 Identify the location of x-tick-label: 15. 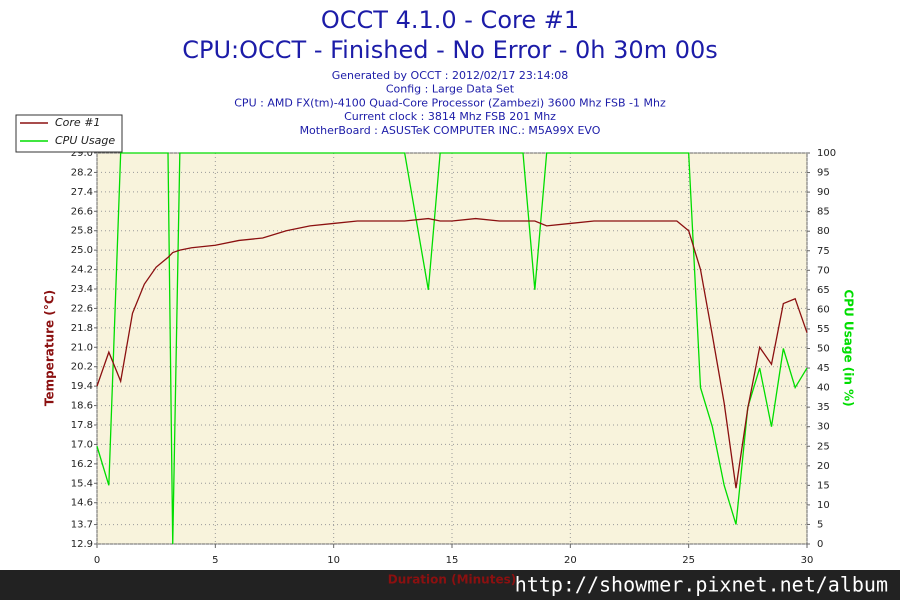
(452, 560).